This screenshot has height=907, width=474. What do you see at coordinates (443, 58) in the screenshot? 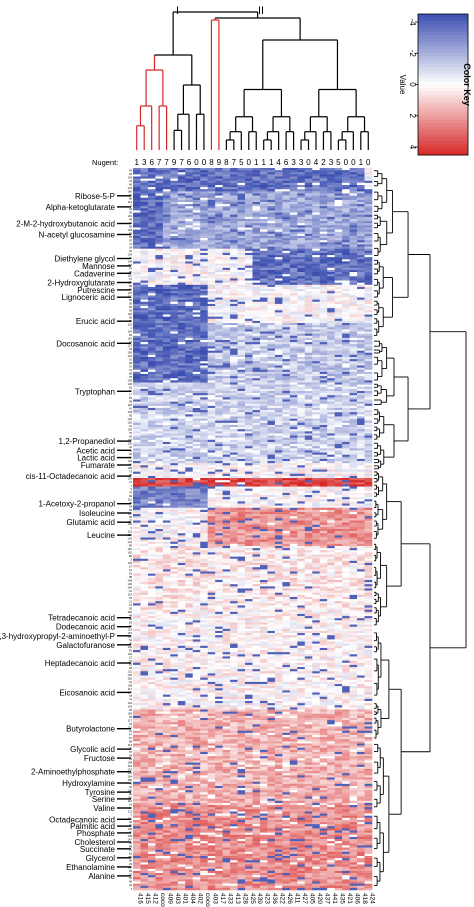
I see `color-key-swatch` at bounding box center [443, 58].